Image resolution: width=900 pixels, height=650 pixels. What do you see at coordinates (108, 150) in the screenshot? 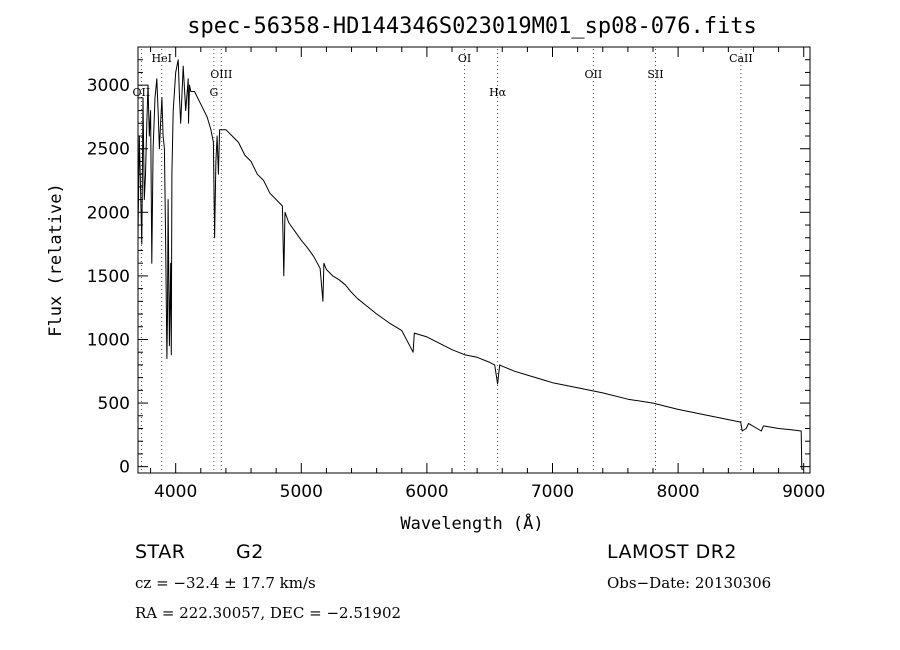
I see `y-tick-label: 2500` at bounding box center [108, 150].